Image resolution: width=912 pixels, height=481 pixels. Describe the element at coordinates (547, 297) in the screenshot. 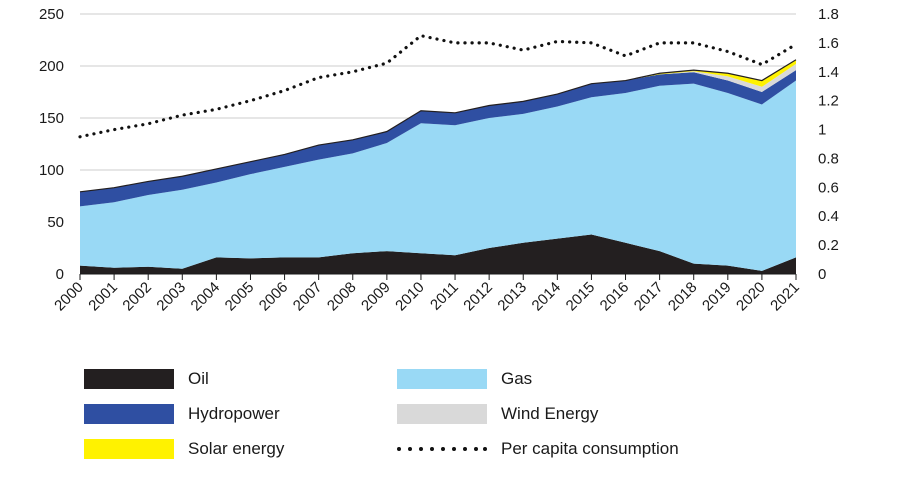

I see `x-tick-label: 2014` at that location.